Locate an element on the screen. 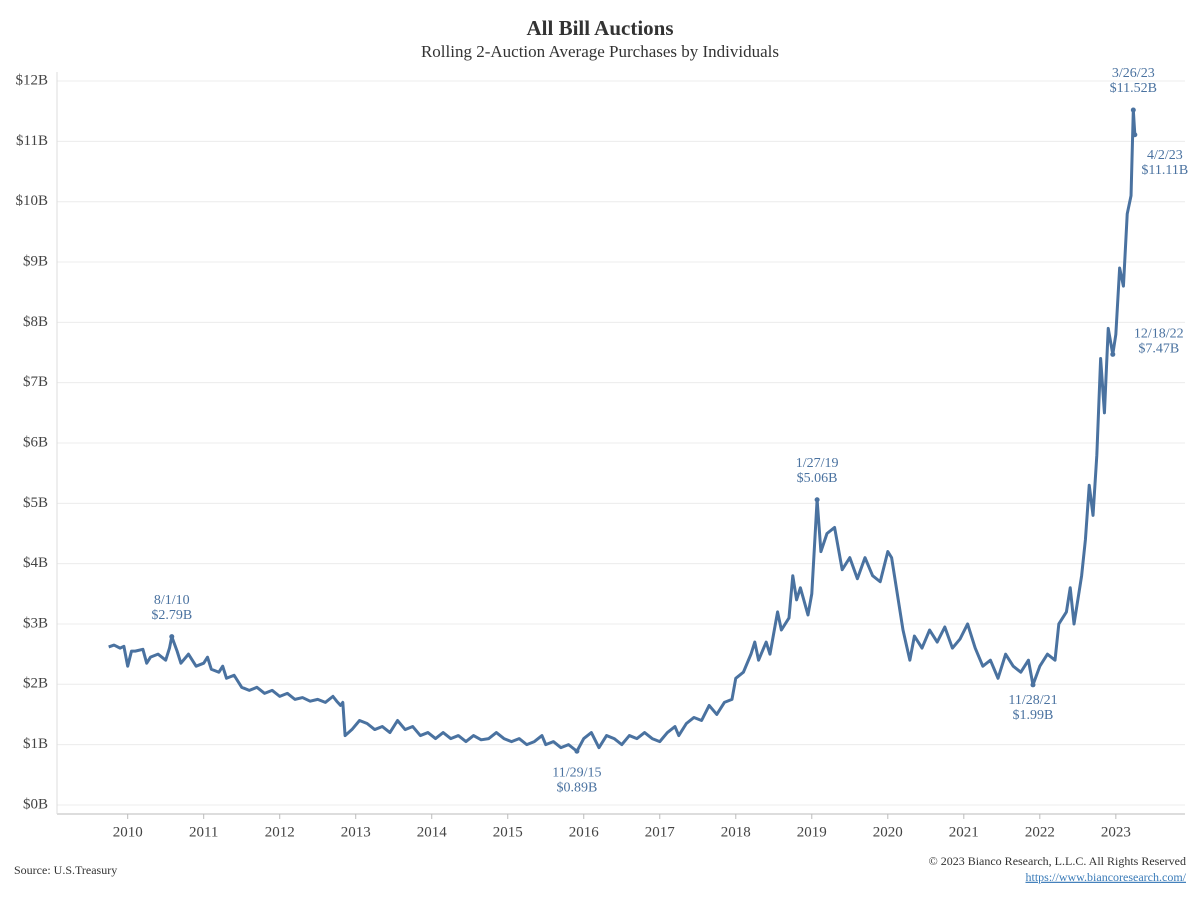  x-tick-label: 2017 is located at coordinates (660, 832).